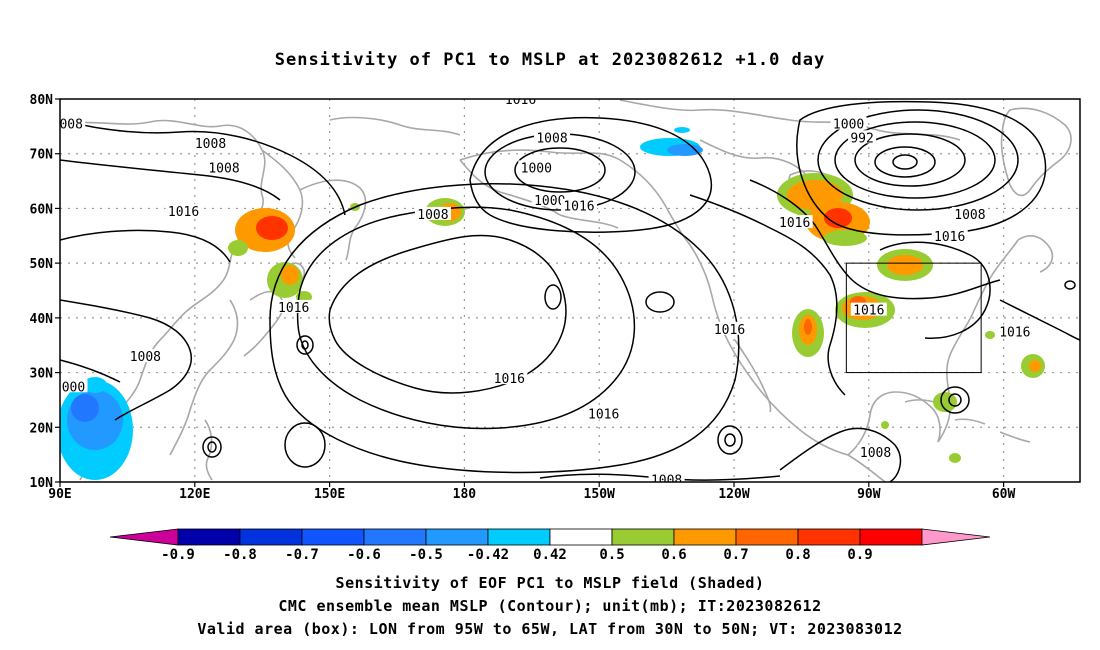 This screenshot has width=1100, height=650. I want to click on colorbar-level-label: 0.8, so click(797, 555).